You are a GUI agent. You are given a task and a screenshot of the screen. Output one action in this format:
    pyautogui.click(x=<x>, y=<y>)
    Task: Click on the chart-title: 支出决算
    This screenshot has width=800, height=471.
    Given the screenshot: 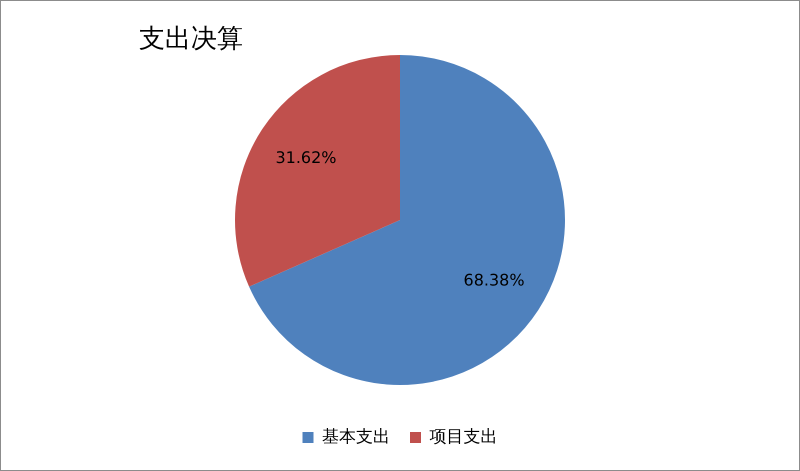 What is the action you would take?
    pyautogui.click(x=191, y=39)
    